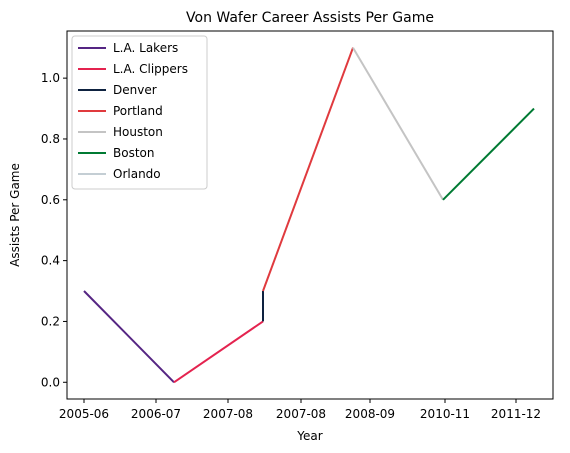 This screenshot has height=453, width=570. What do you see at coordinates (445, 414) in the screenshot?
I see `x-tick-label: 2010-11` at bounding box center [445, 414].